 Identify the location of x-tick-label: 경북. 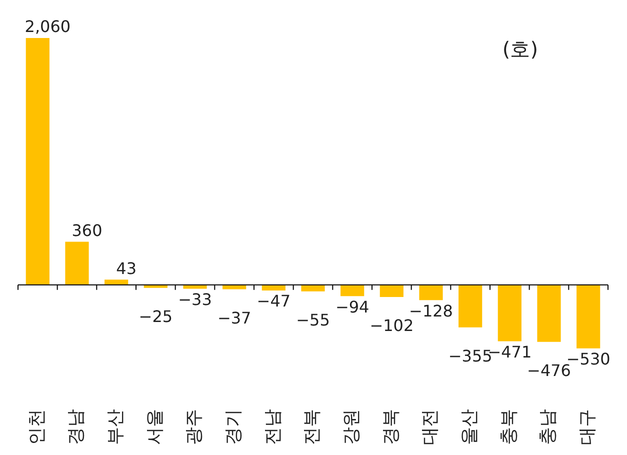
(391, 427).